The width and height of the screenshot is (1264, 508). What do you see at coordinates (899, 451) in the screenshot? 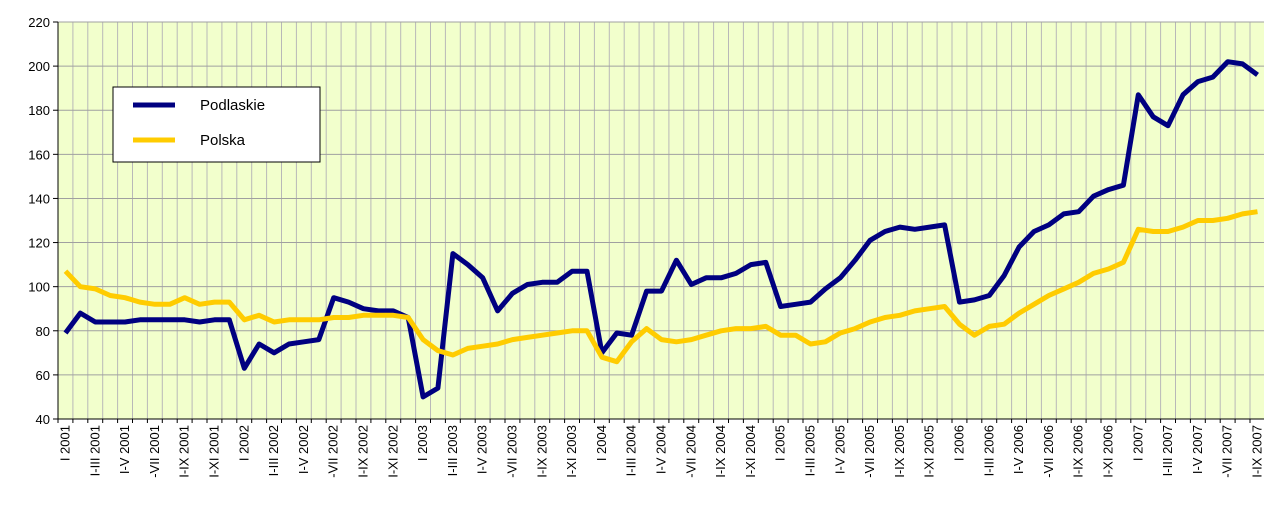
I see `x-tick-label: I-IX 2005` at bounding box center [899, 451].